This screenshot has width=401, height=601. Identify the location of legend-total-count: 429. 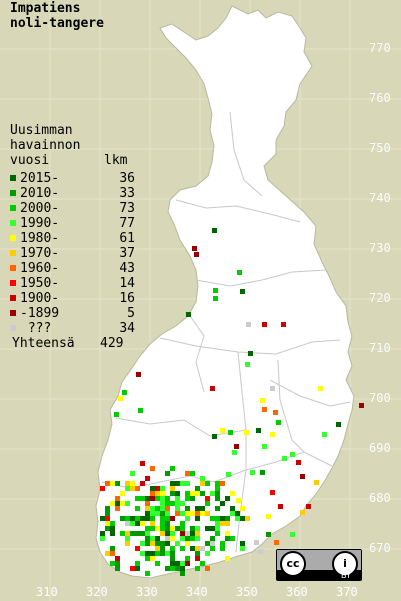
(112, 343).